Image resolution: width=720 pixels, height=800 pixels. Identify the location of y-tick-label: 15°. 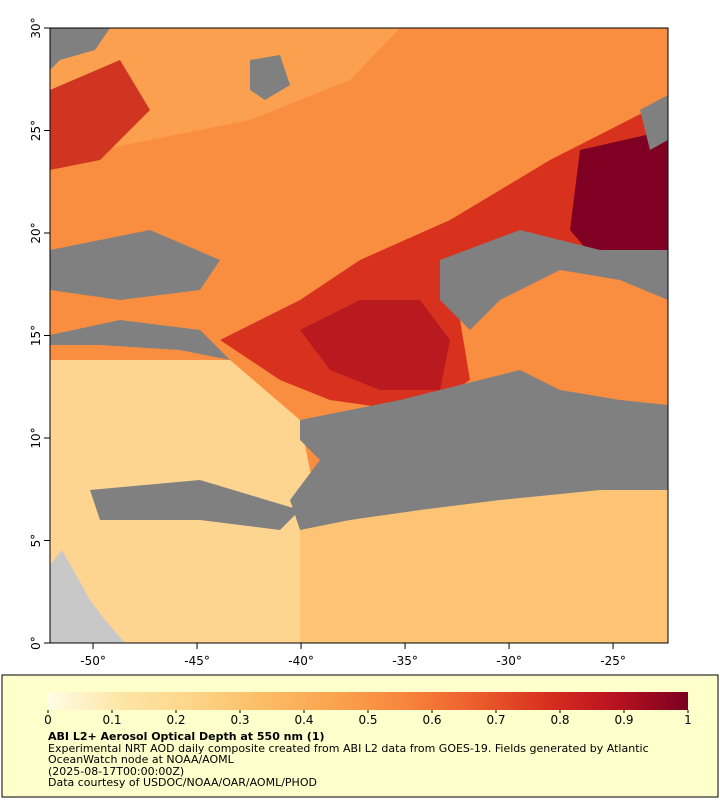
(36, 335).